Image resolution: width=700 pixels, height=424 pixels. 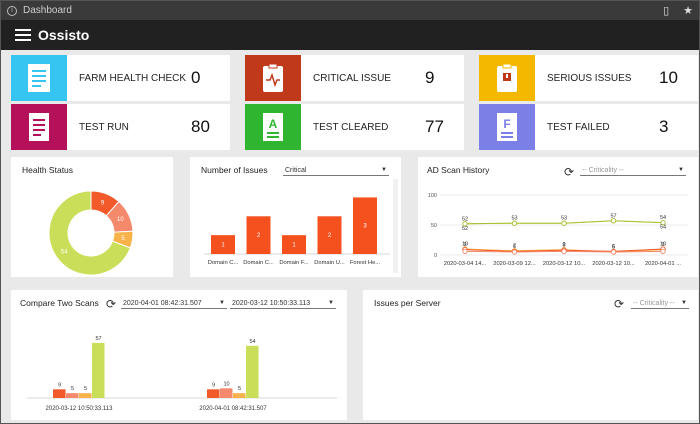 I want to click on favorite-star-icon: ★, so click(x=688, y=11).